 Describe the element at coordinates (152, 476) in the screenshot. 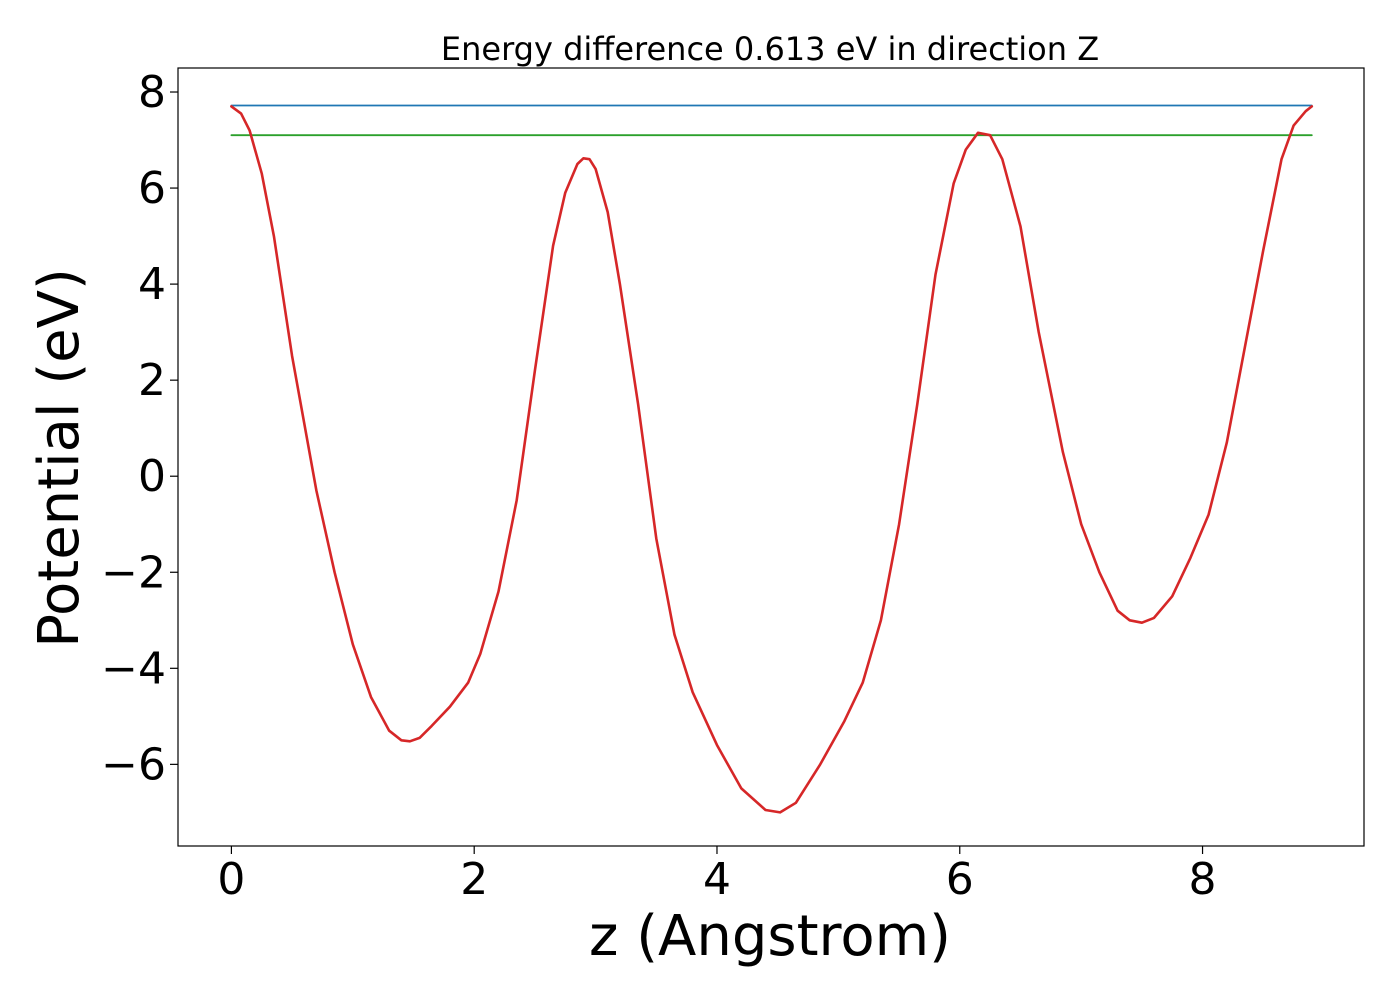

I see `y-tick-label: 0` at that location.